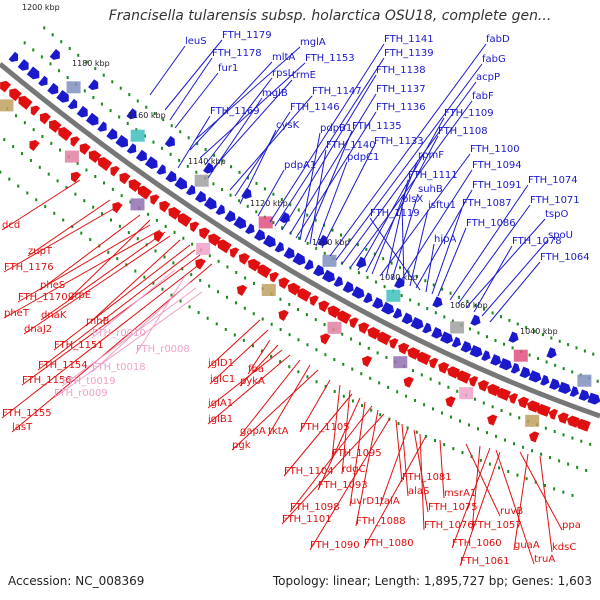  What do you see at coordinates (325, 427) in the screenshot?
I see `gene-label: FTH_1105` at bounding box center [325, 427].